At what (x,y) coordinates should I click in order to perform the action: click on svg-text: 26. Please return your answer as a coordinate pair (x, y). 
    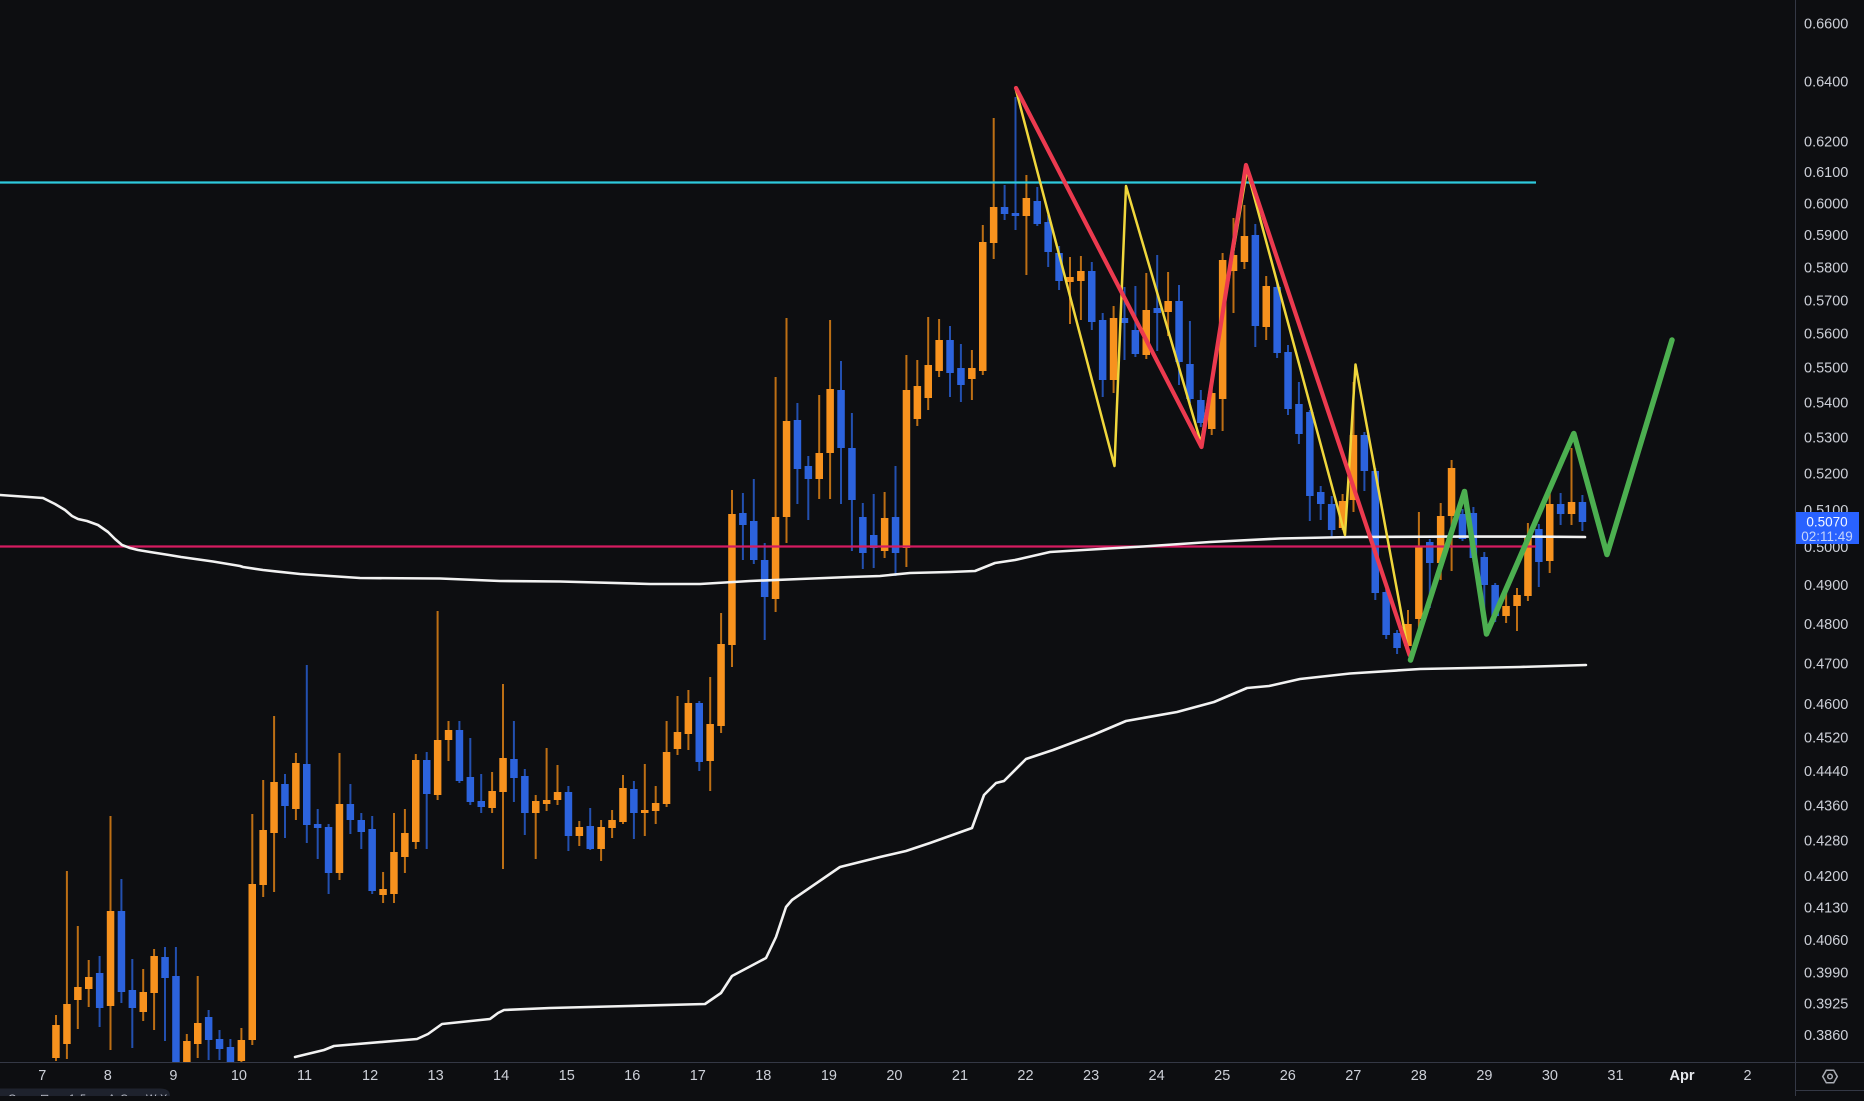
    Looking at the image, I should click on (1288, 1076).